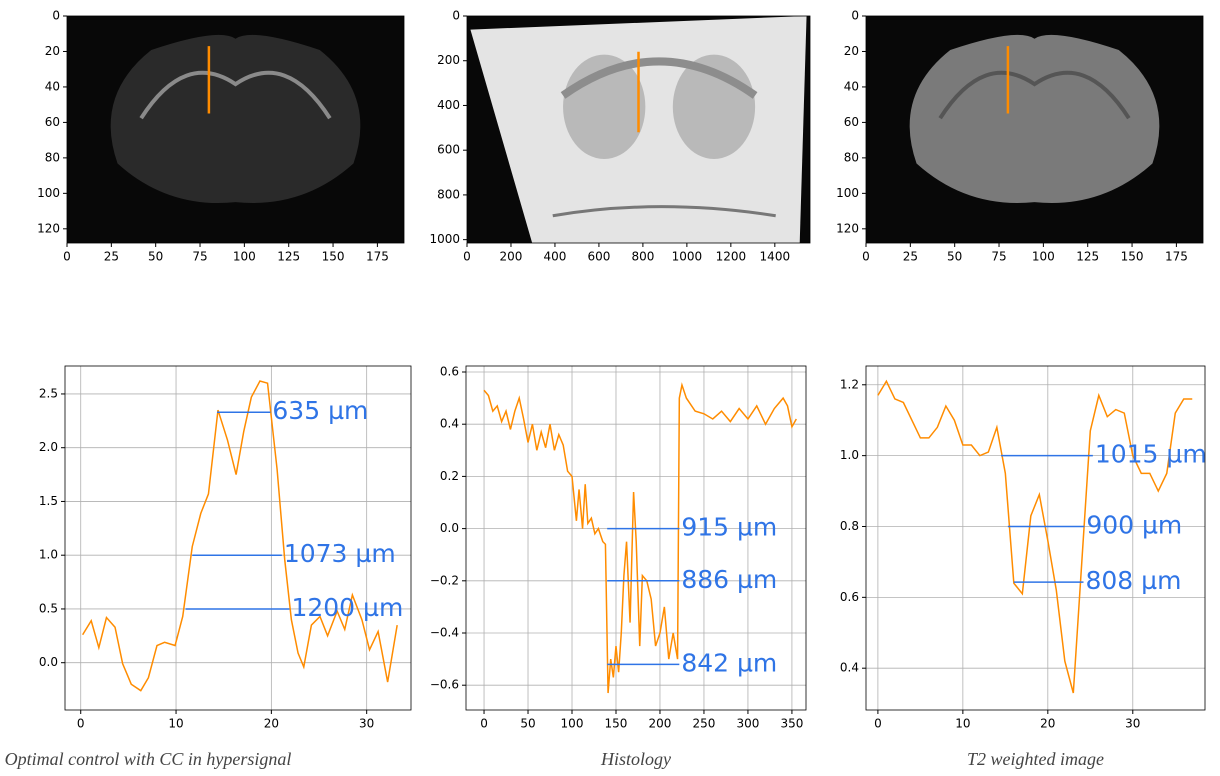  Describe the element at coordinates (148, 759) in the screenshot. I see `caption: Optimal control with CC in hypersignal` at that location.